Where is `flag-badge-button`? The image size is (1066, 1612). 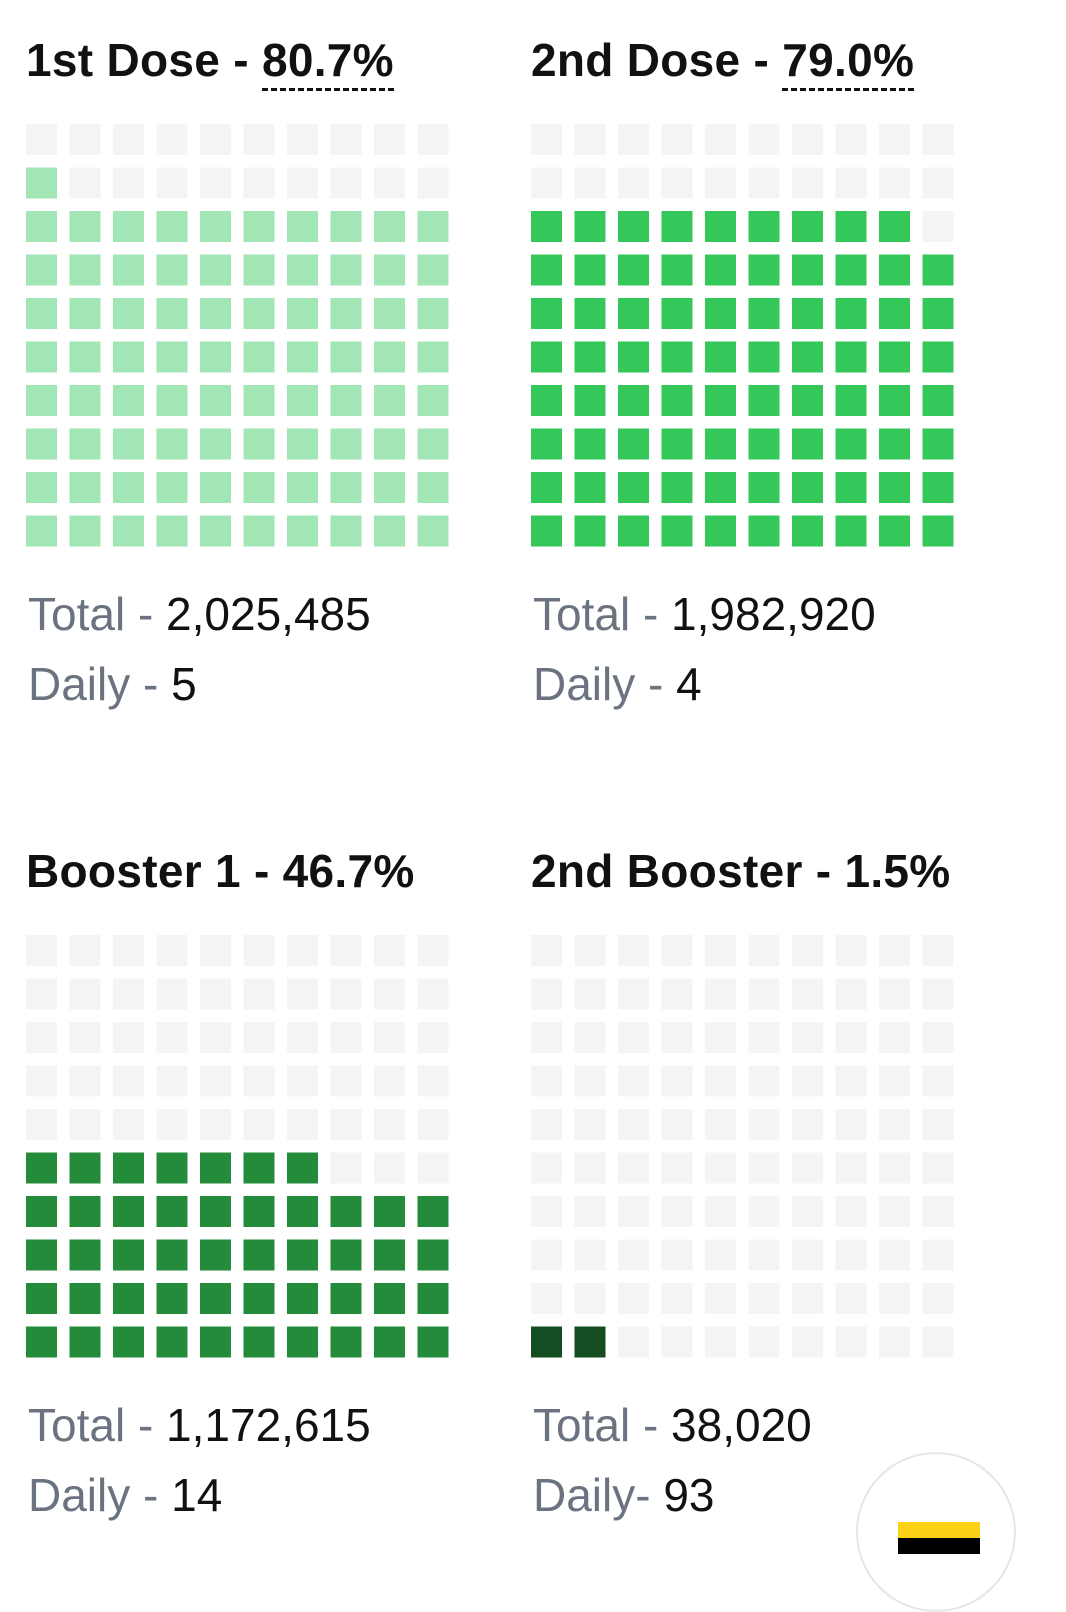
flag-badge-button is located at coordinates (936, 1532).